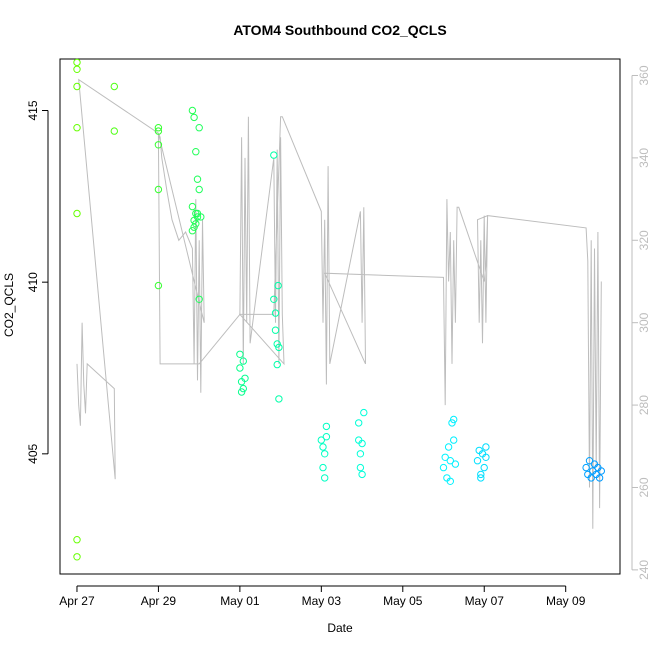  What do you see at coordinates (33, 110) in the screenshot?
I see `y-tick-label: 415` at bounding box center [33, 110].